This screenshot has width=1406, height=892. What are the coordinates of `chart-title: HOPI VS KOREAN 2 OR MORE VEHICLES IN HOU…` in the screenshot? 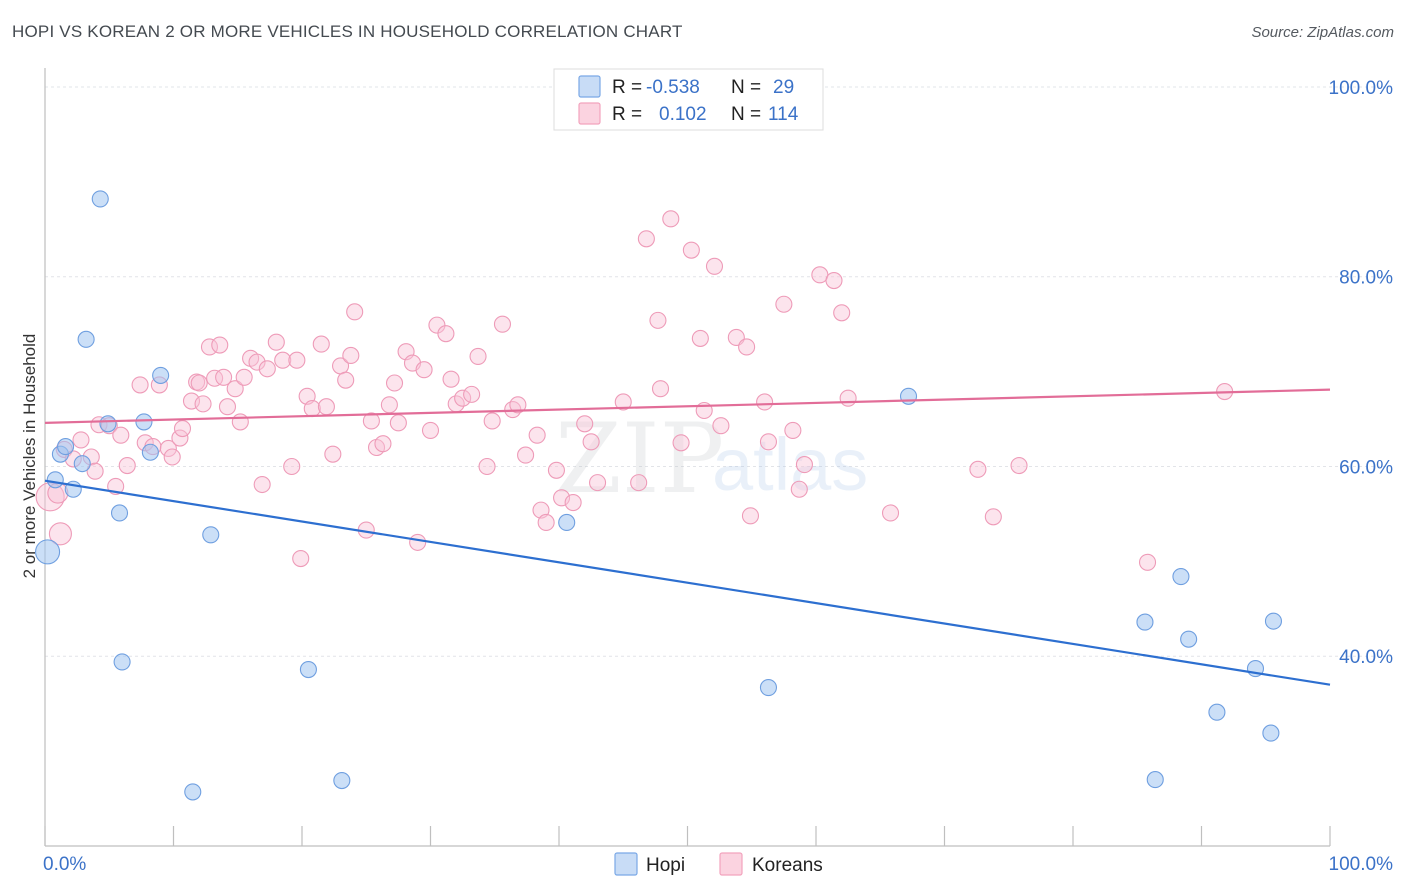 It's located at (347, 31).